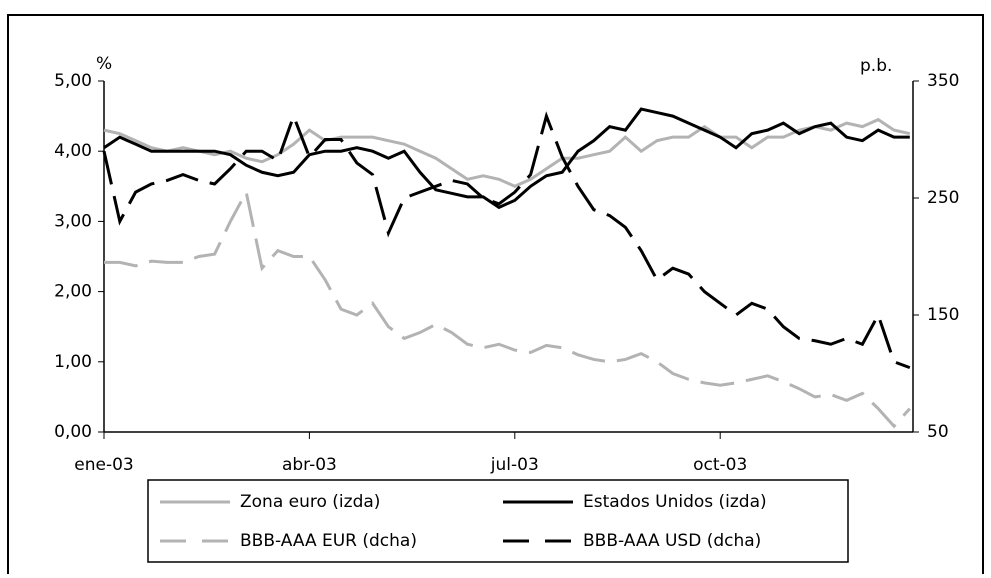  Describe the element at coordinates (73, 432) in the screenshot. I see `y-tick-label: 0,00` at that location.